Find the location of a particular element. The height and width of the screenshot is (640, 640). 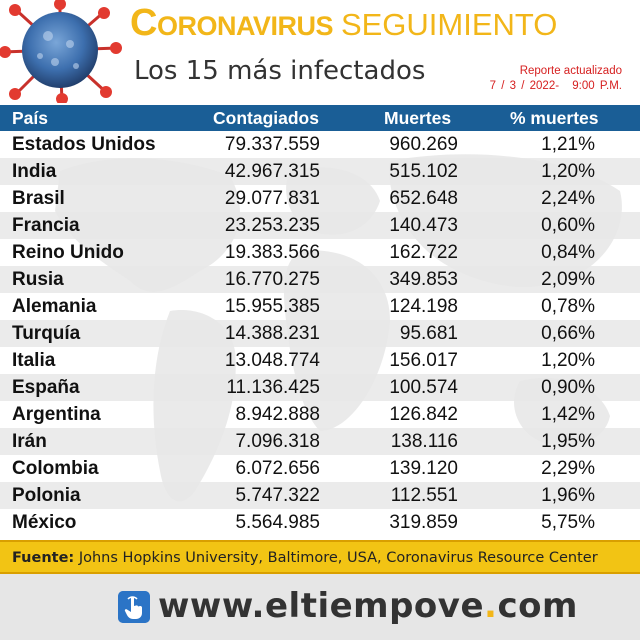

cell-deaths: 100.574 is located at coordinates (423, 387).